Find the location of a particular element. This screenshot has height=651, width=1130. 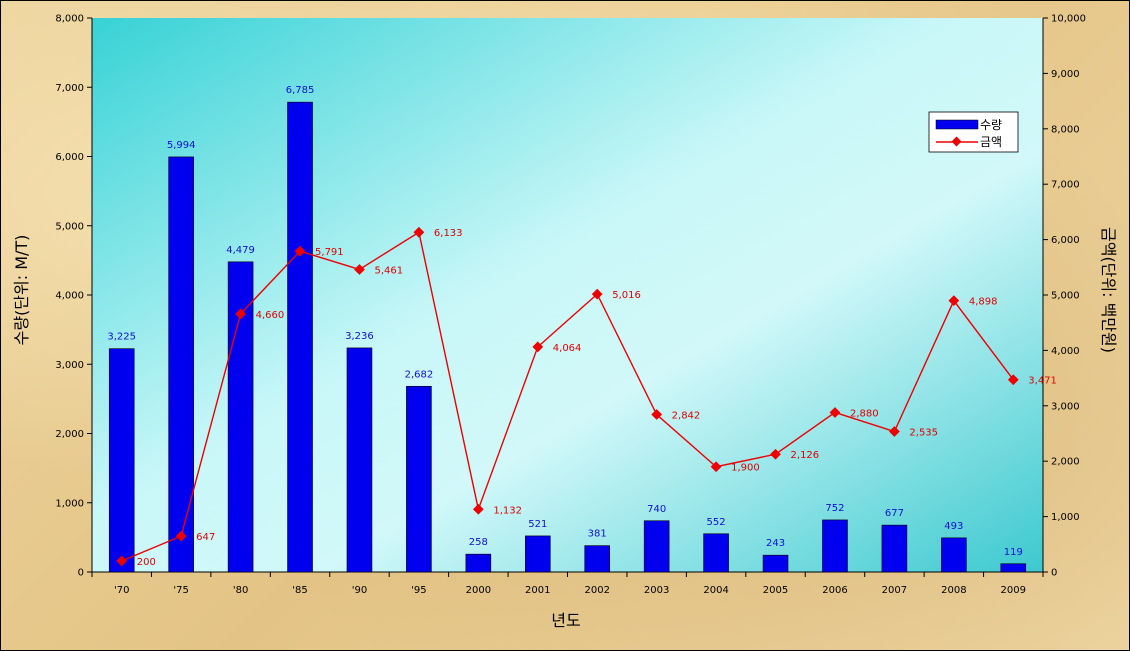

x-tick-label: 2004 is located at coordinates (715, 590).